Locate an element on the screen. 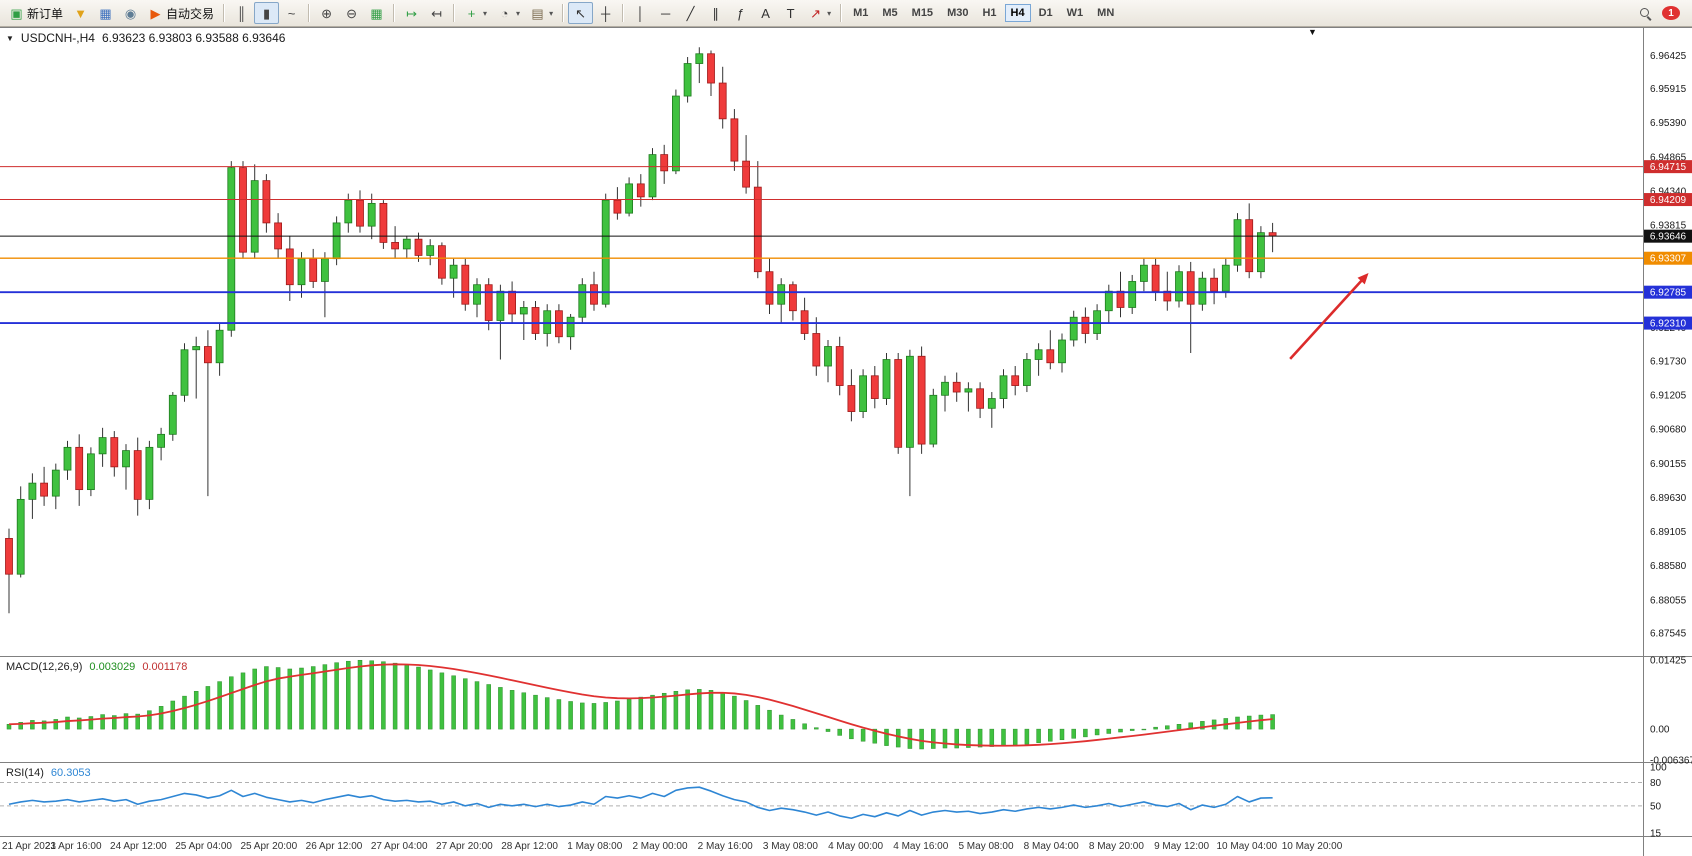 The width and height of the screenshot is (1692, 856). text-label-button: T is located at coordinates (790, 13).